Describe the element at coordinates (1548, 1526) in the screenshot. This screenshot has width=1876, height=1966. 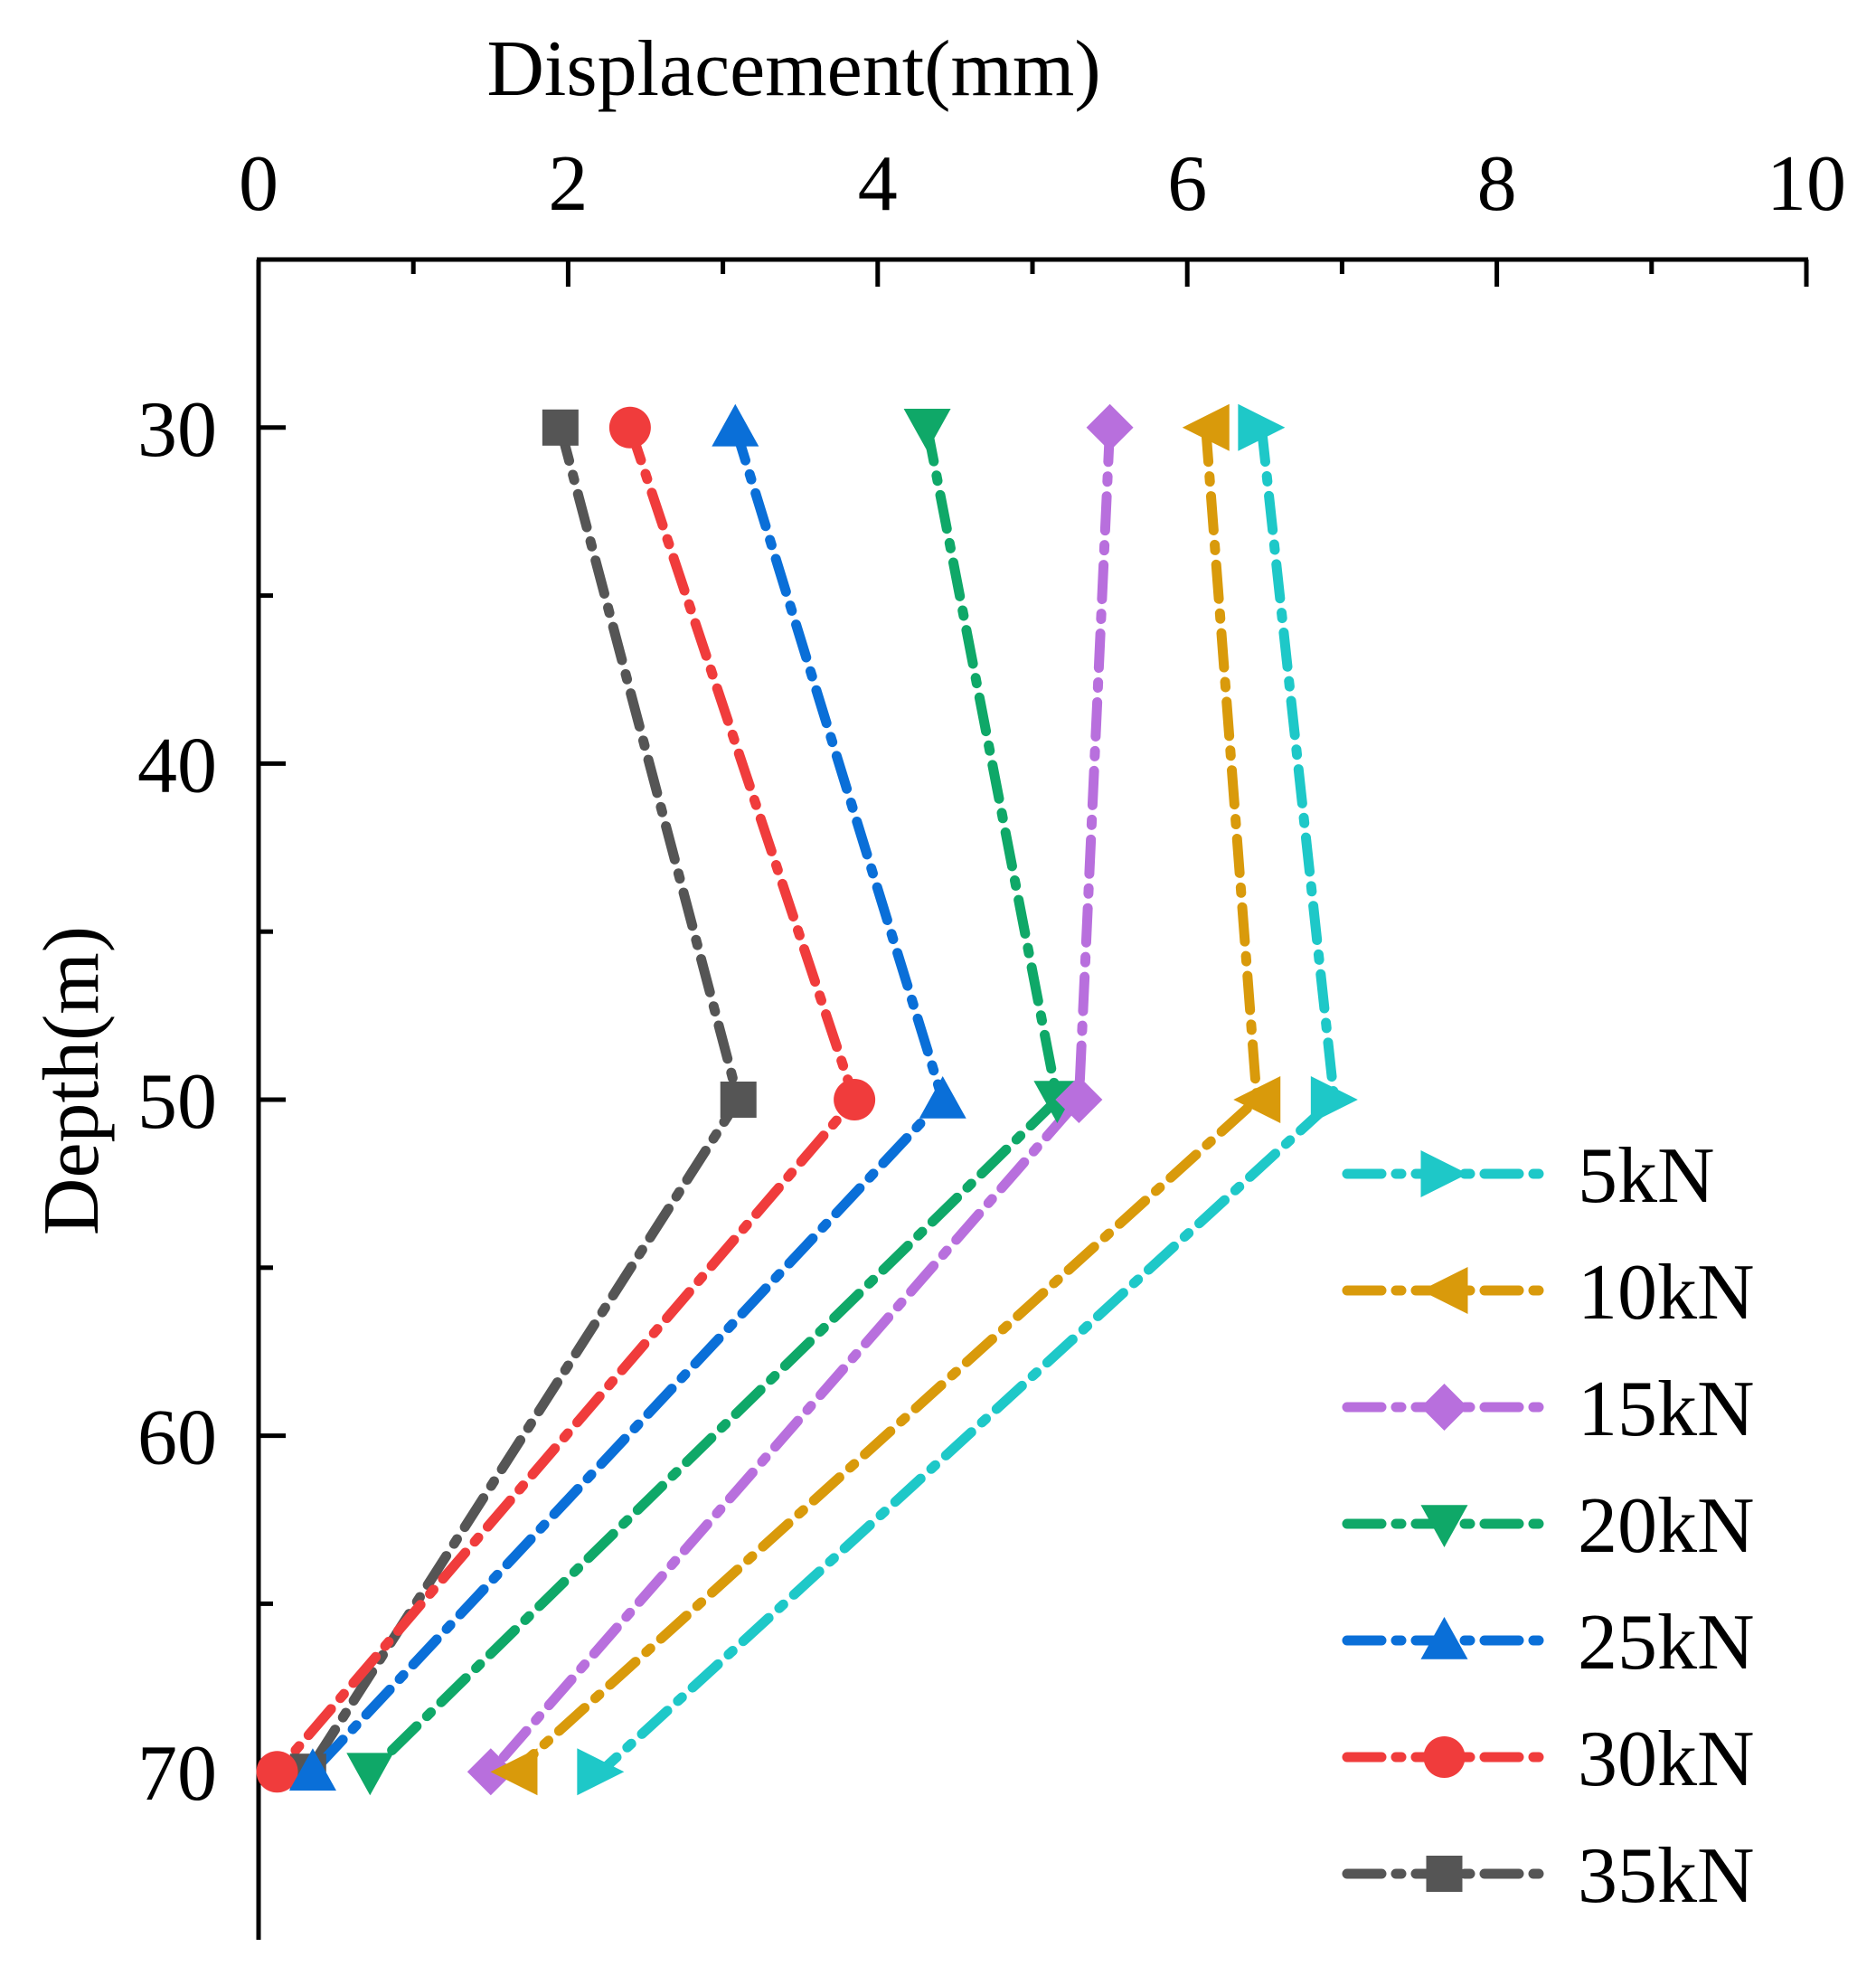
I see `legend-item: 20kN` at that location.